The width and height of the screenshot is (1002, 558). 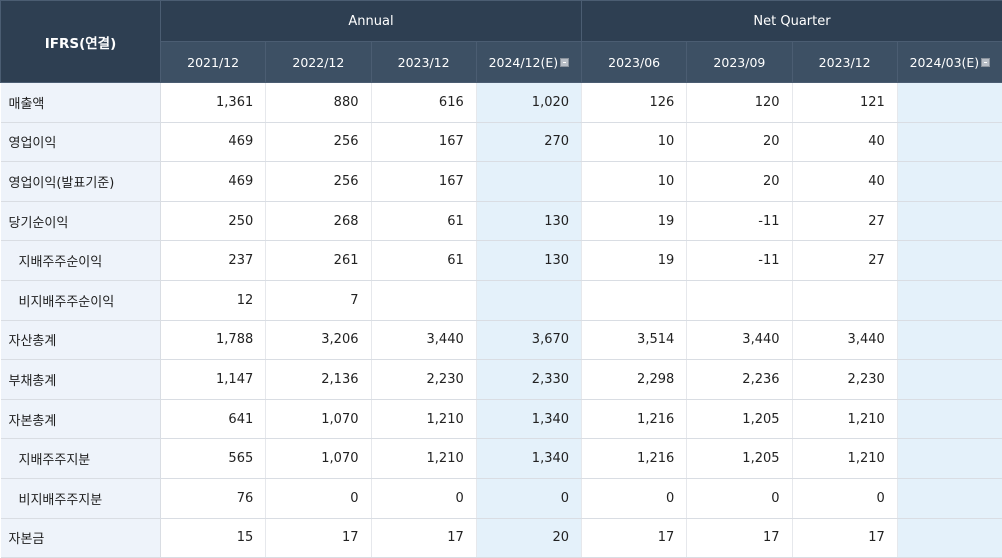 What do you see at coordinates (318, 261) in the screenshot?
I see `table-cell: 261` at bounding box center [318, 261].